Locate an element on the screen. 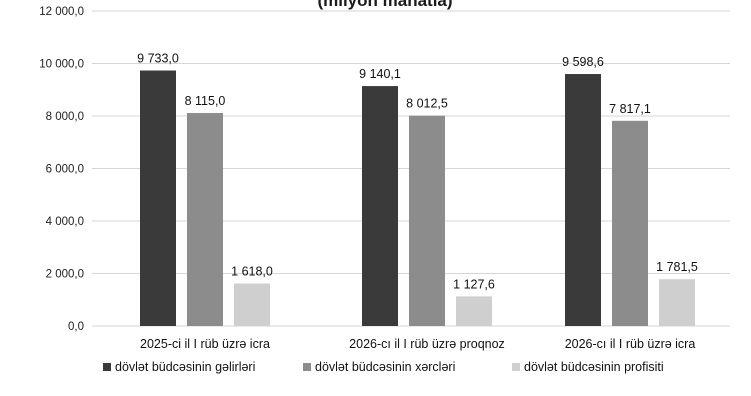 The image size is (751, 396). data-label: 1 781,5 is located at coordinates (677, 267).